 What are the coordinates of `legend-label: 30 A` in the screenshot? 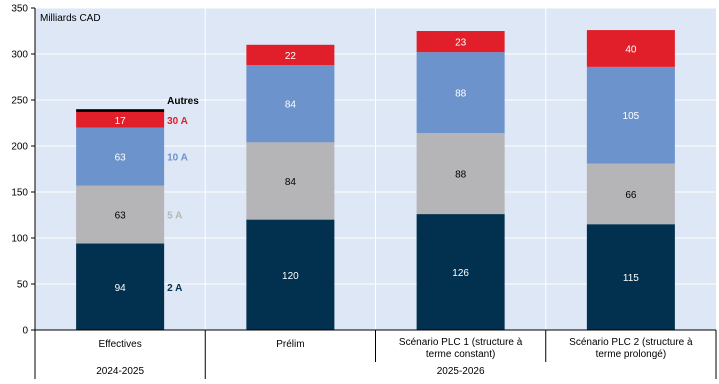 It's located at (177, 121).